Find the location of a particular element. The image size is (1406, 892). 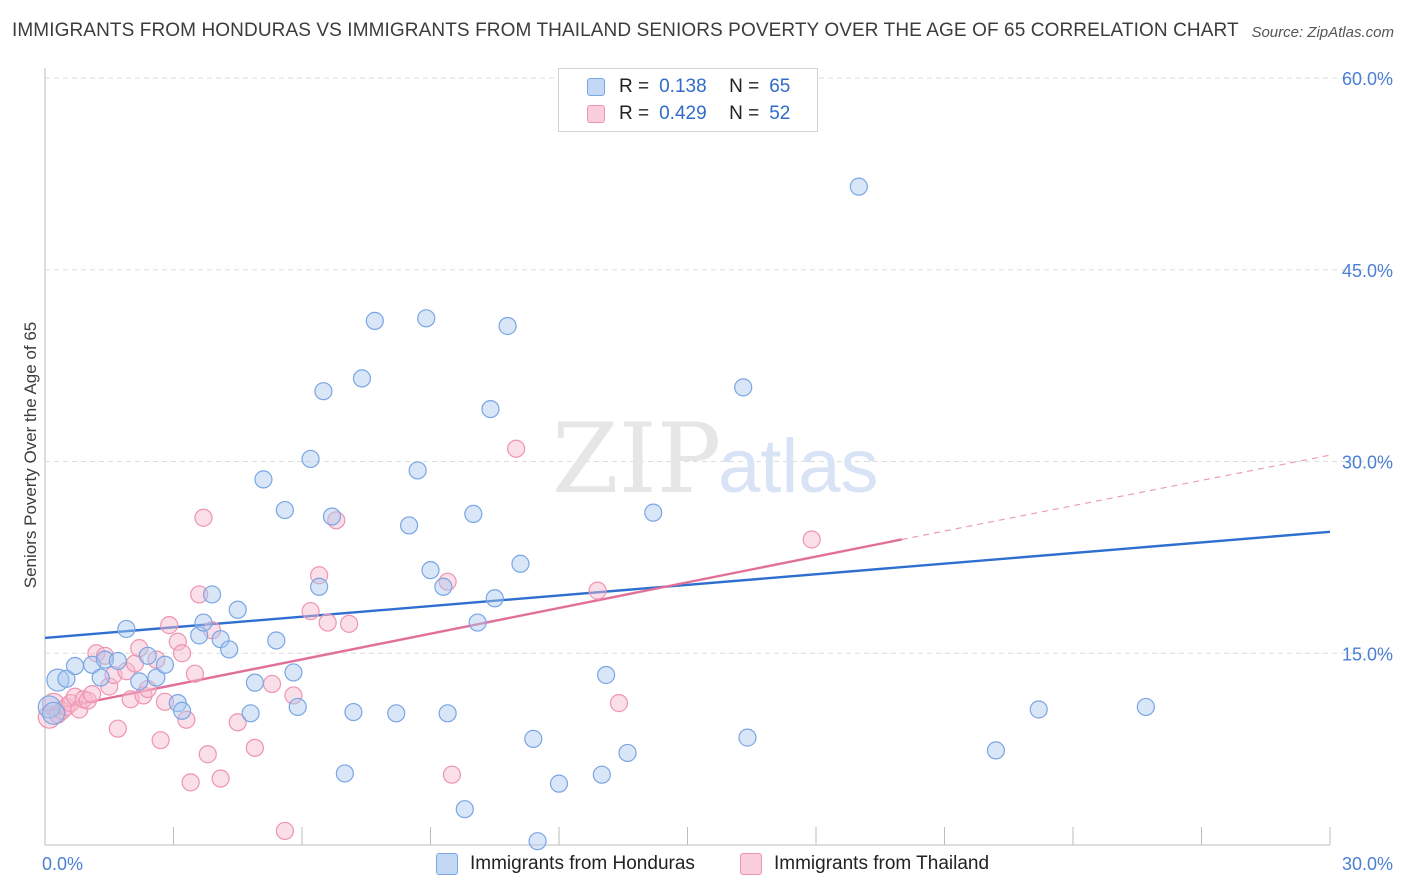

legend-row-honduras: R = 0.138 N = 65 is located at coordinates (688, 87).